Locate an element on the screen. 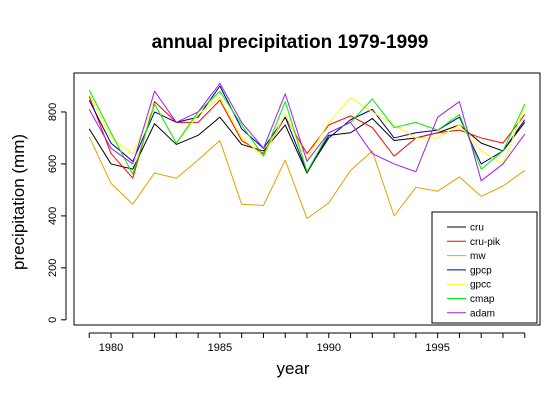 This screenshot has width=550, height=417. legend-box is located at coordinates (484, 267).